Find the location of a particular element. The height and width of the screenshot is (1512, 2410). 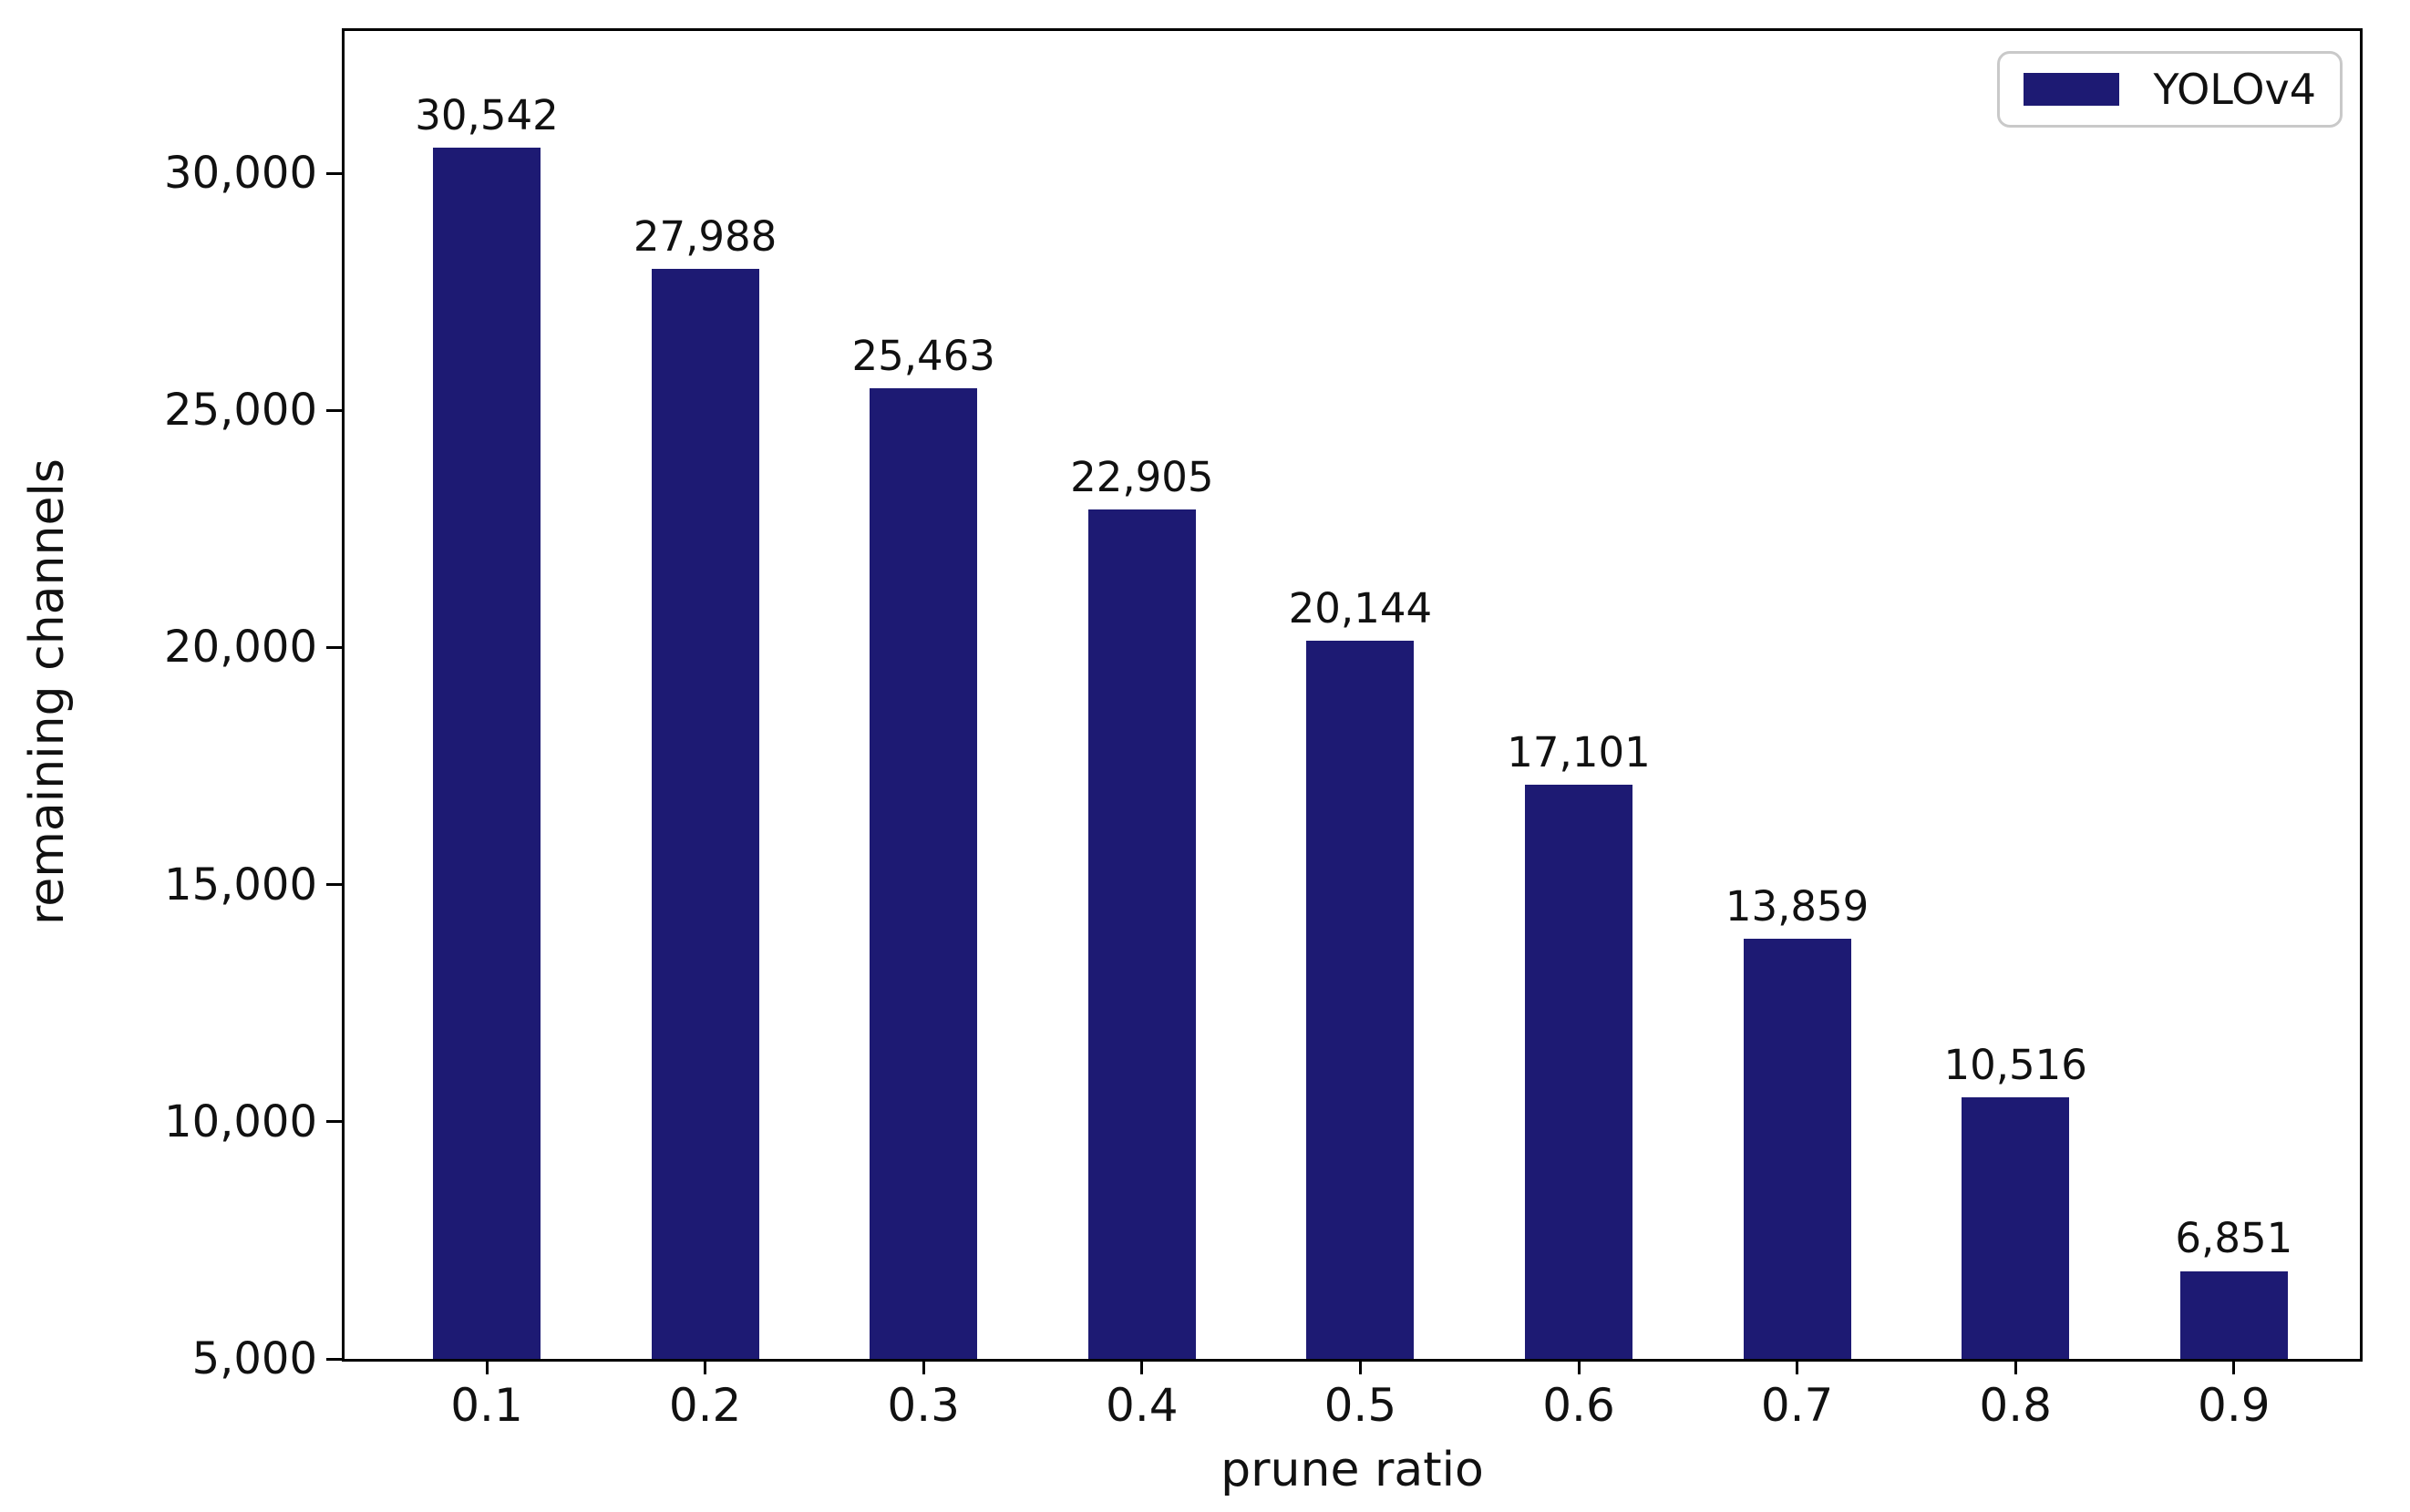

x-tick-mark-0.7 is located at coordinates (1798, 1366).